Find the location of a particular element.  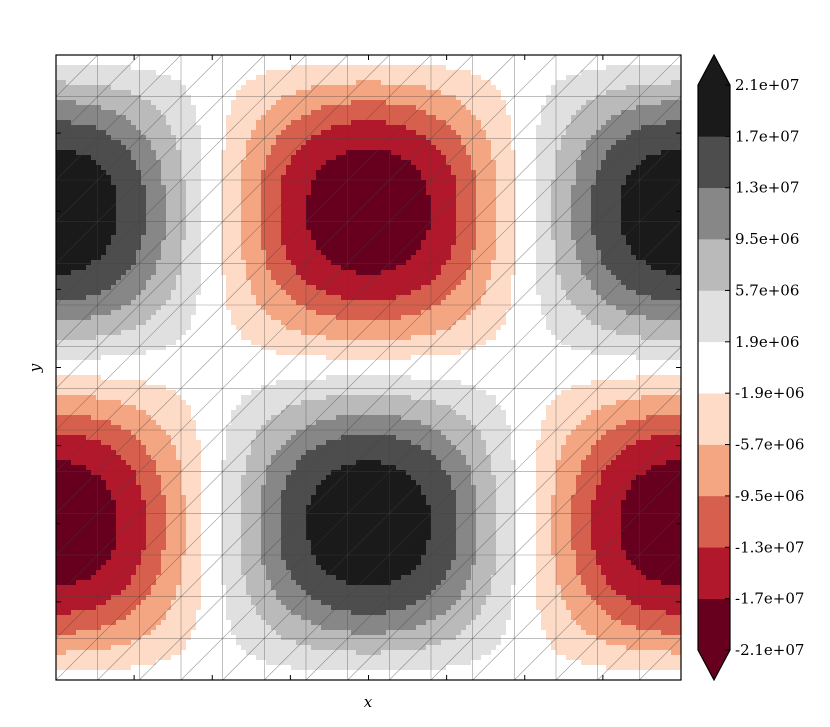

colorbar-tick-label: -1.7e+07 is located at coordinates (769, 599).